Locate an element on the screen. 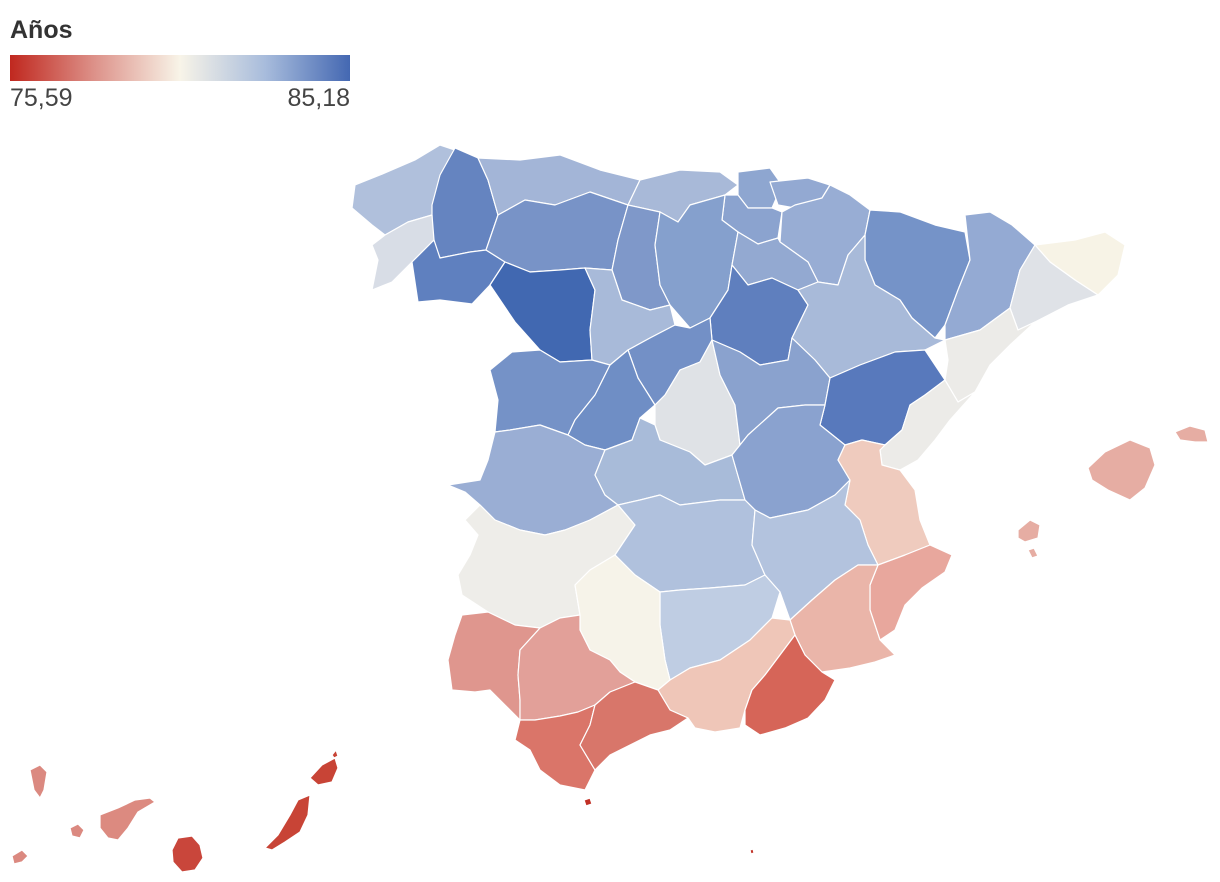  region-gran-canaria is located at coordinates (187, 854).